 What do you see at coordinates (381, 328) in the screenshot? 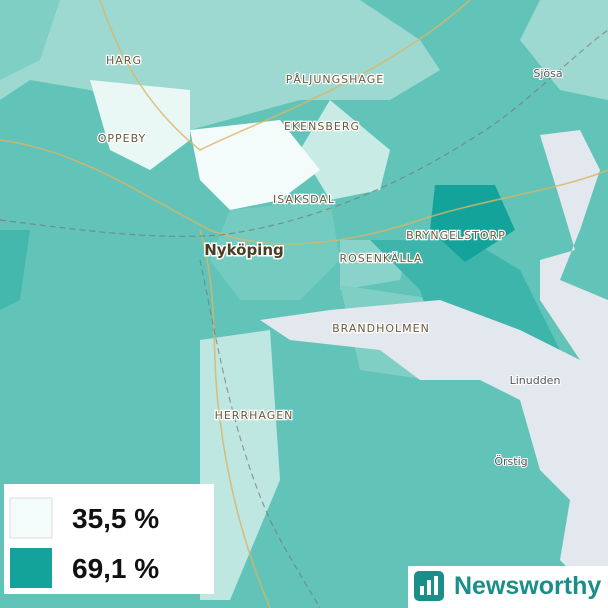
I see `place-label: BRANDHOLMEN` at bounding box center [381, 328].